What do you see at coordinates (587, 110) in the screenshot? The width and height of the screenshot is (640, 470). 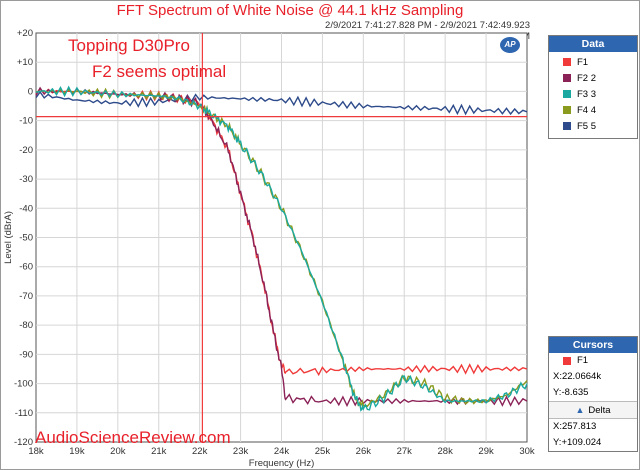 I see `legend-label: F4 4` at bounding box center [587, 110].